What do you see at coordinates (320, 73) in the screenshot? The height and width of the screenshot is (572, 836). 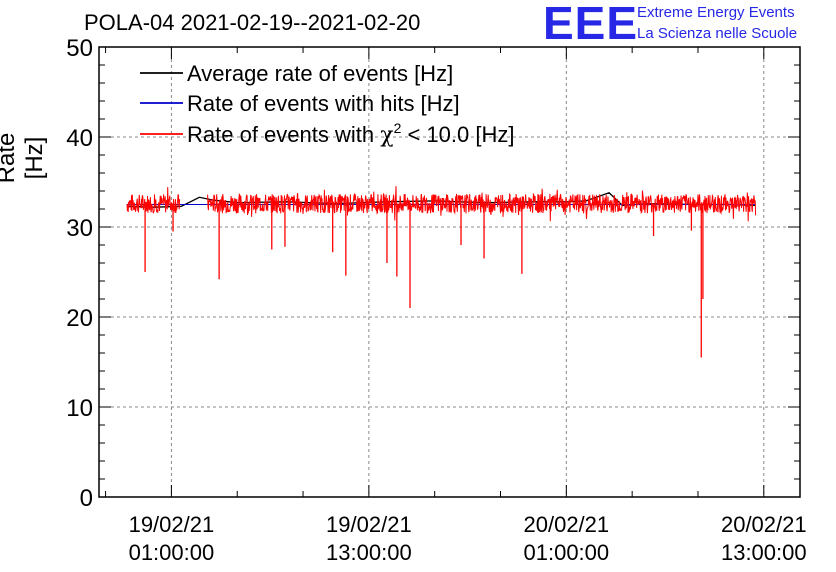 I see `legend-entry: Average rate of events [Hz]` at bounding box center [320, 73].